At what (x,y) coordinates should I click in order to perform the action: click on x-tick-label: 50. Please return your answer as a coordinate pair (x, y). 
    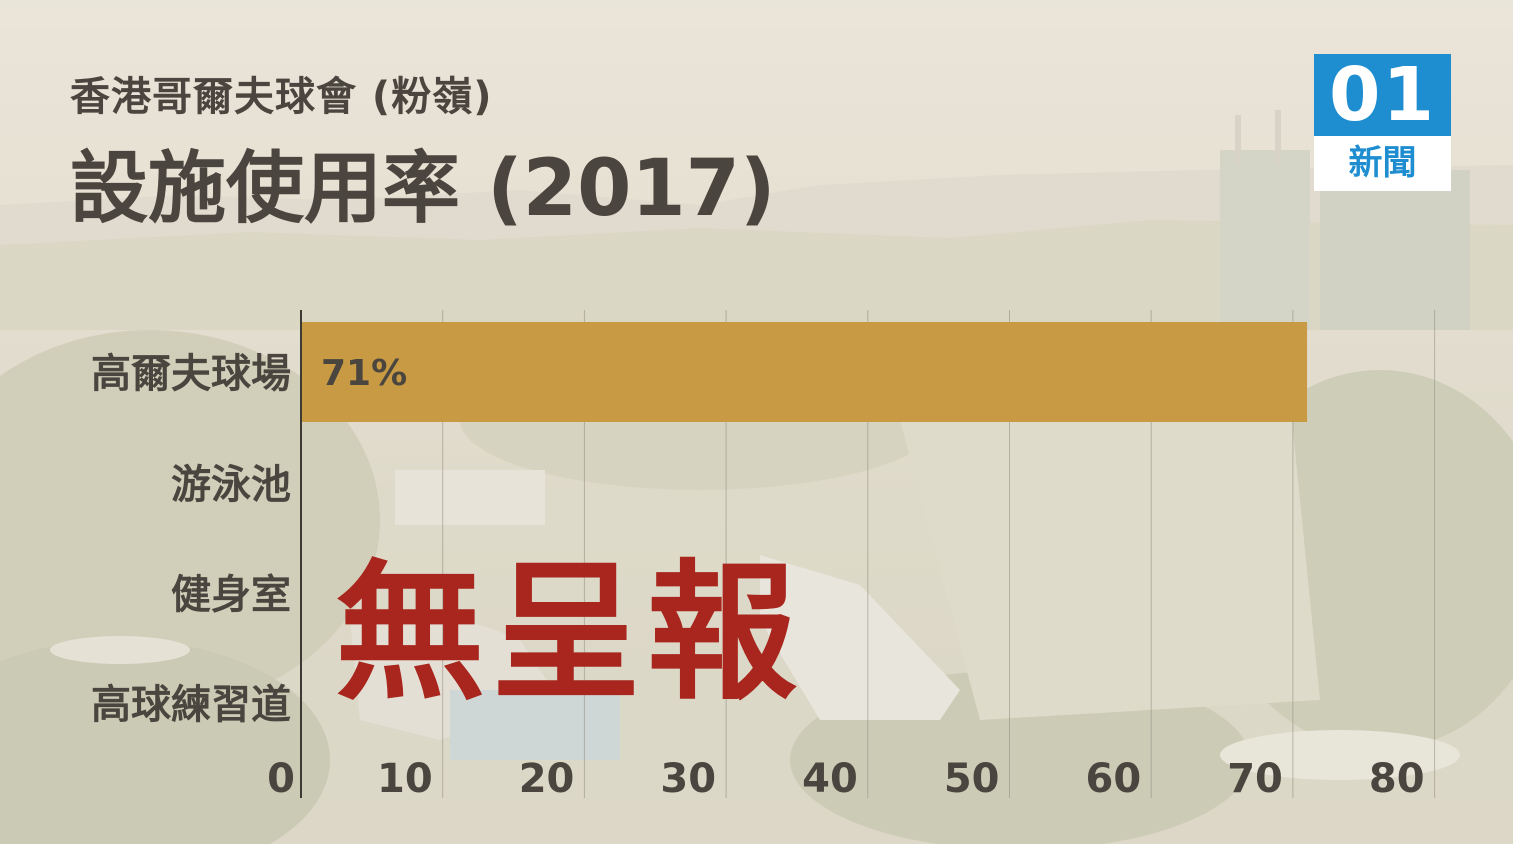
    Looking at the image, I should click on (972, 779).